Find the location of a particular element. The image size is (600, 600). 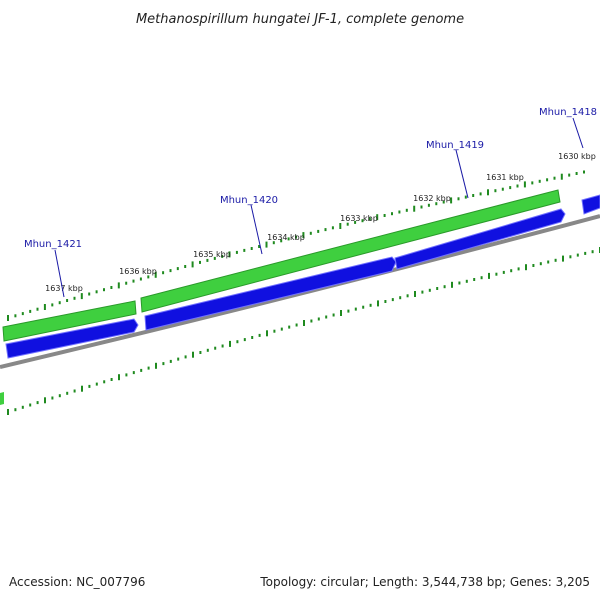

tick-label-1631: 1631 kbp is located at coordinates (505, 177).